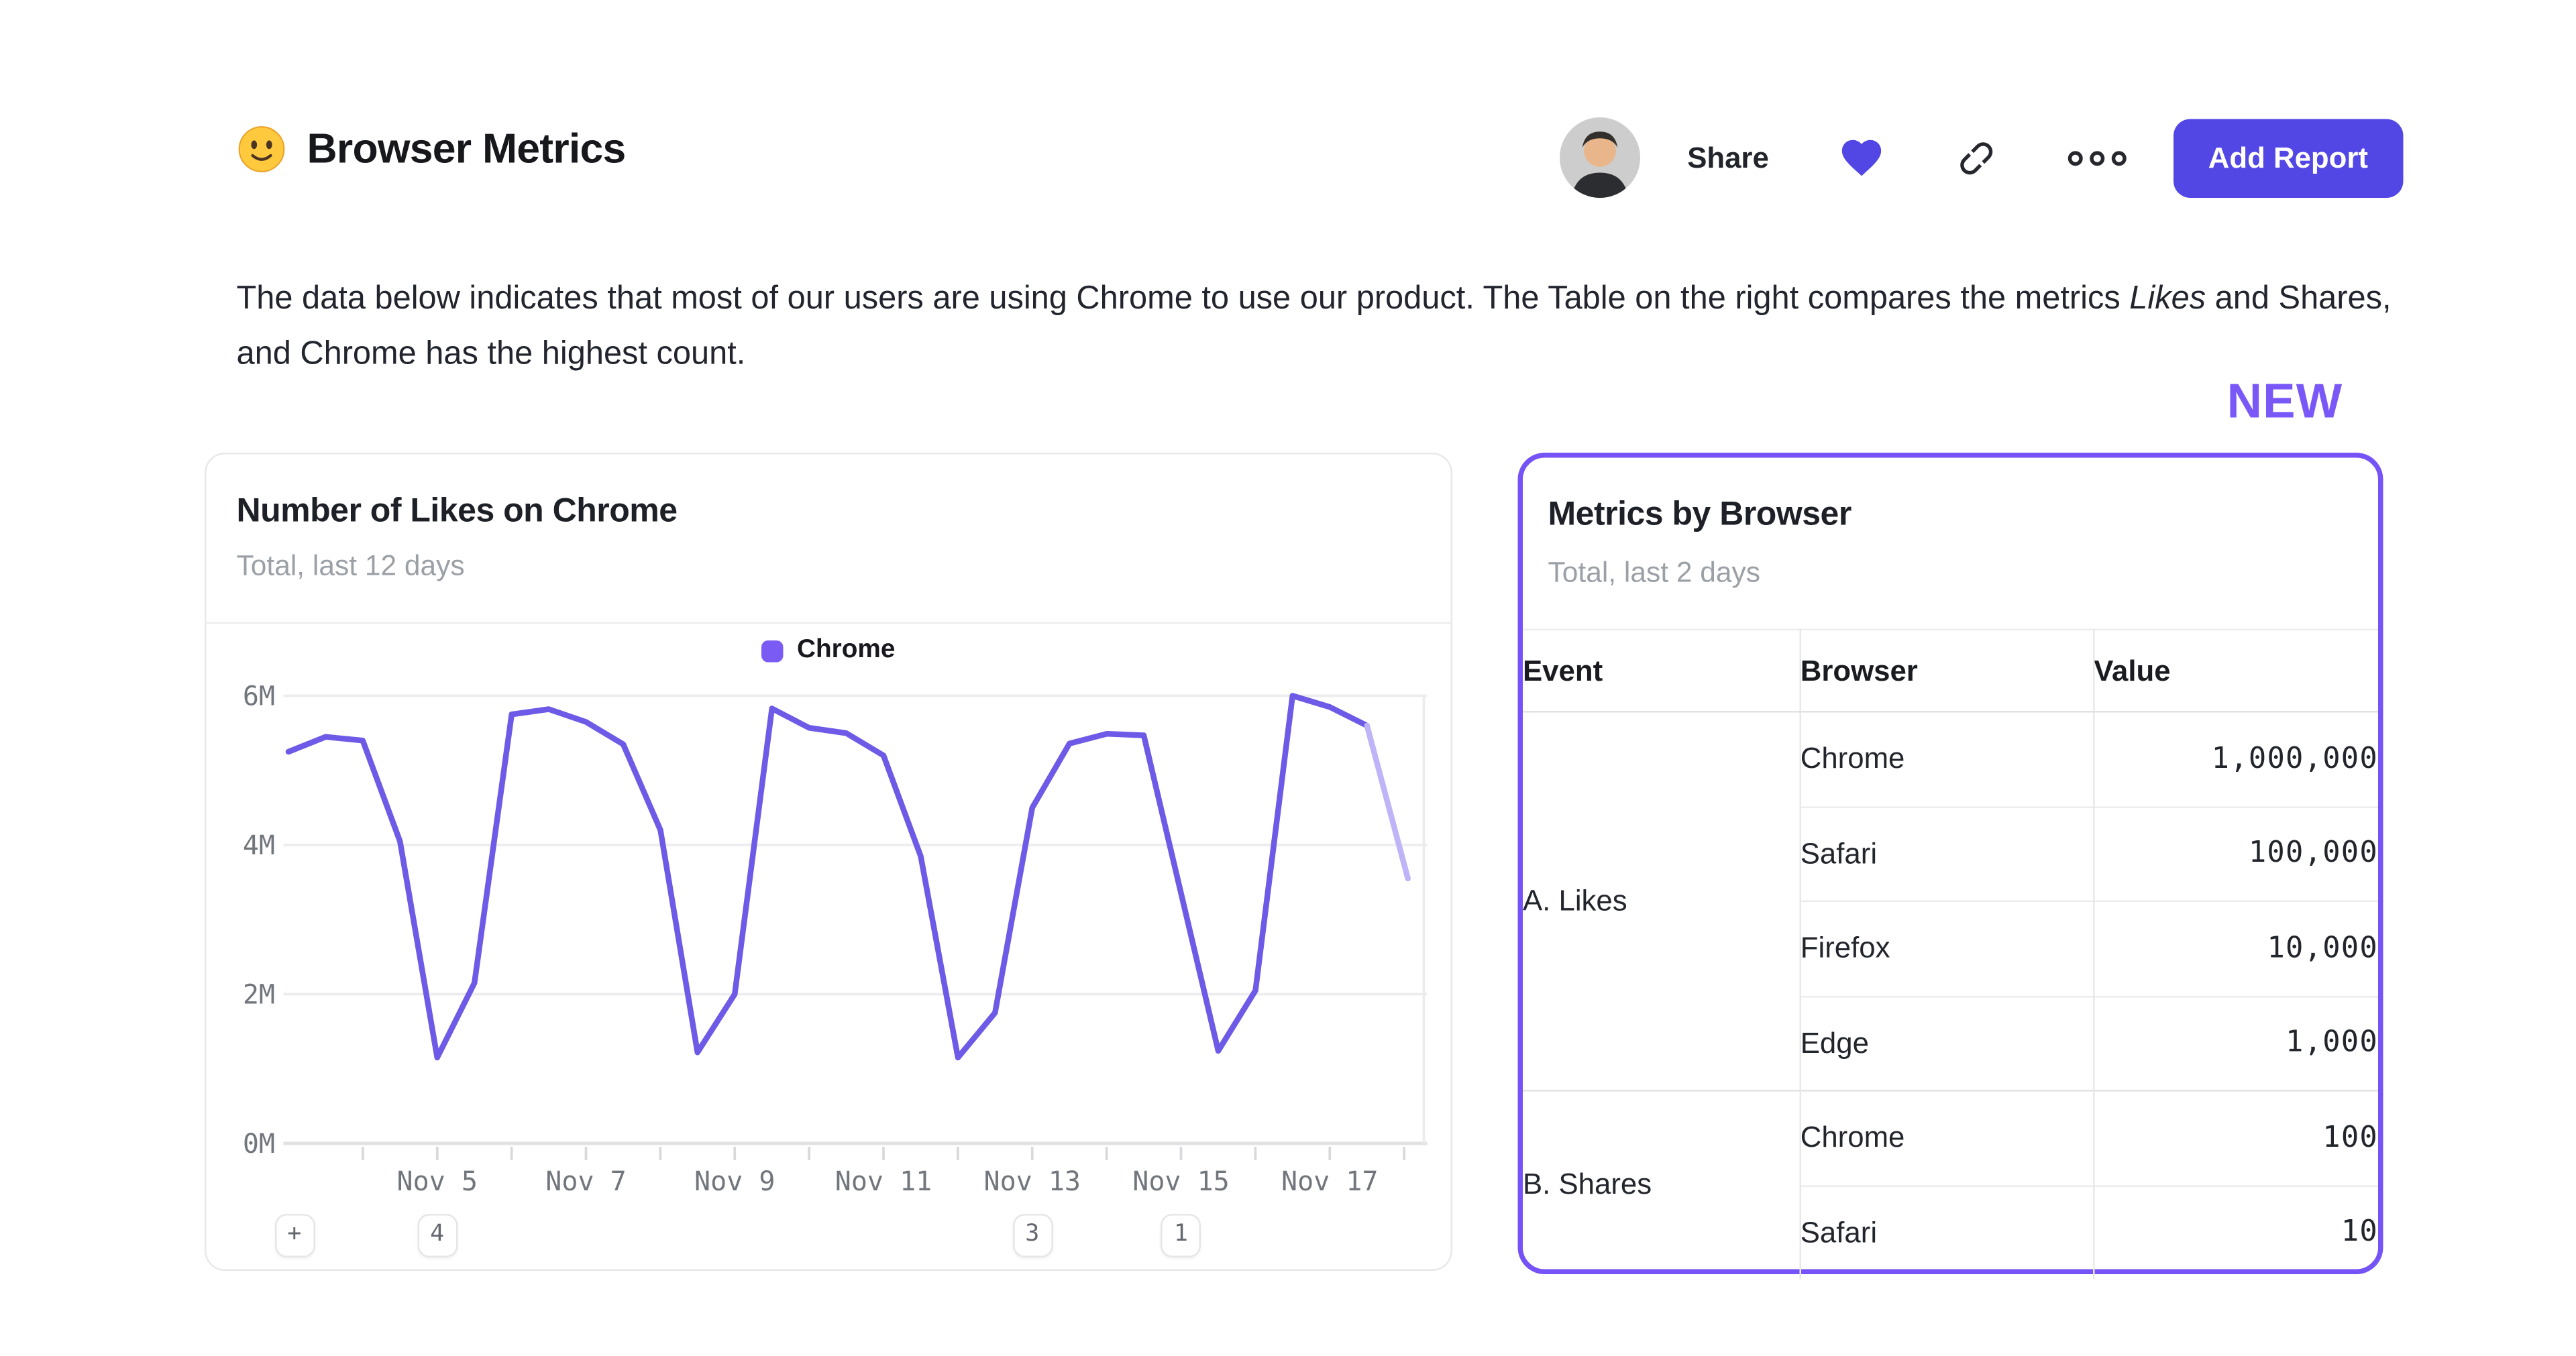 The height and width of the screenshot is (1356, 2576). I want to click on favorite-button, so click(1861, 157).